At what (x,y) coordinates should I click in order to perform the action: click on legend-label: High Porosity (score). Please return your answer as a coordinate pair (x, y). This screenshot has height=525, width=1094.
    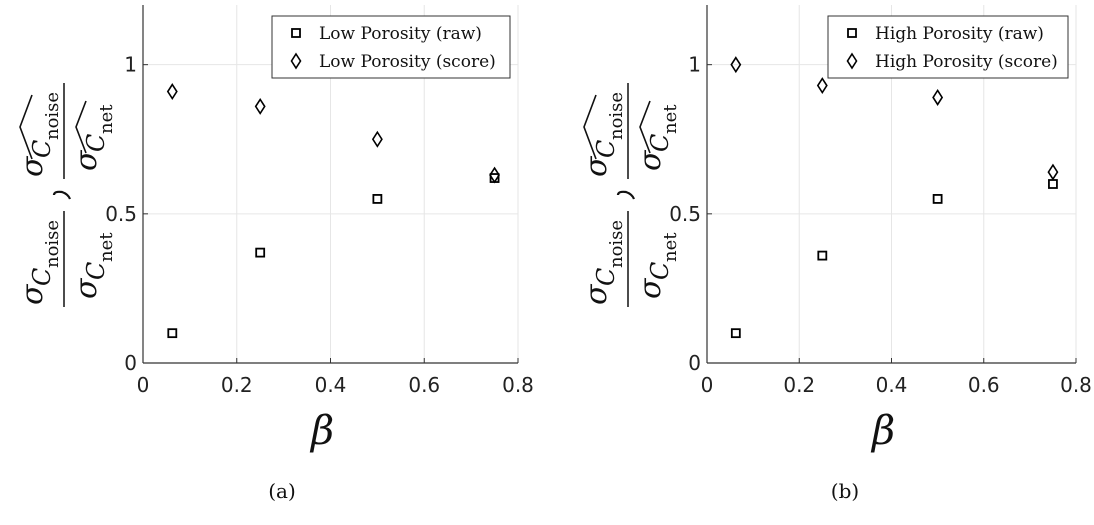
    Looking at the image, I should click on (966, 62).